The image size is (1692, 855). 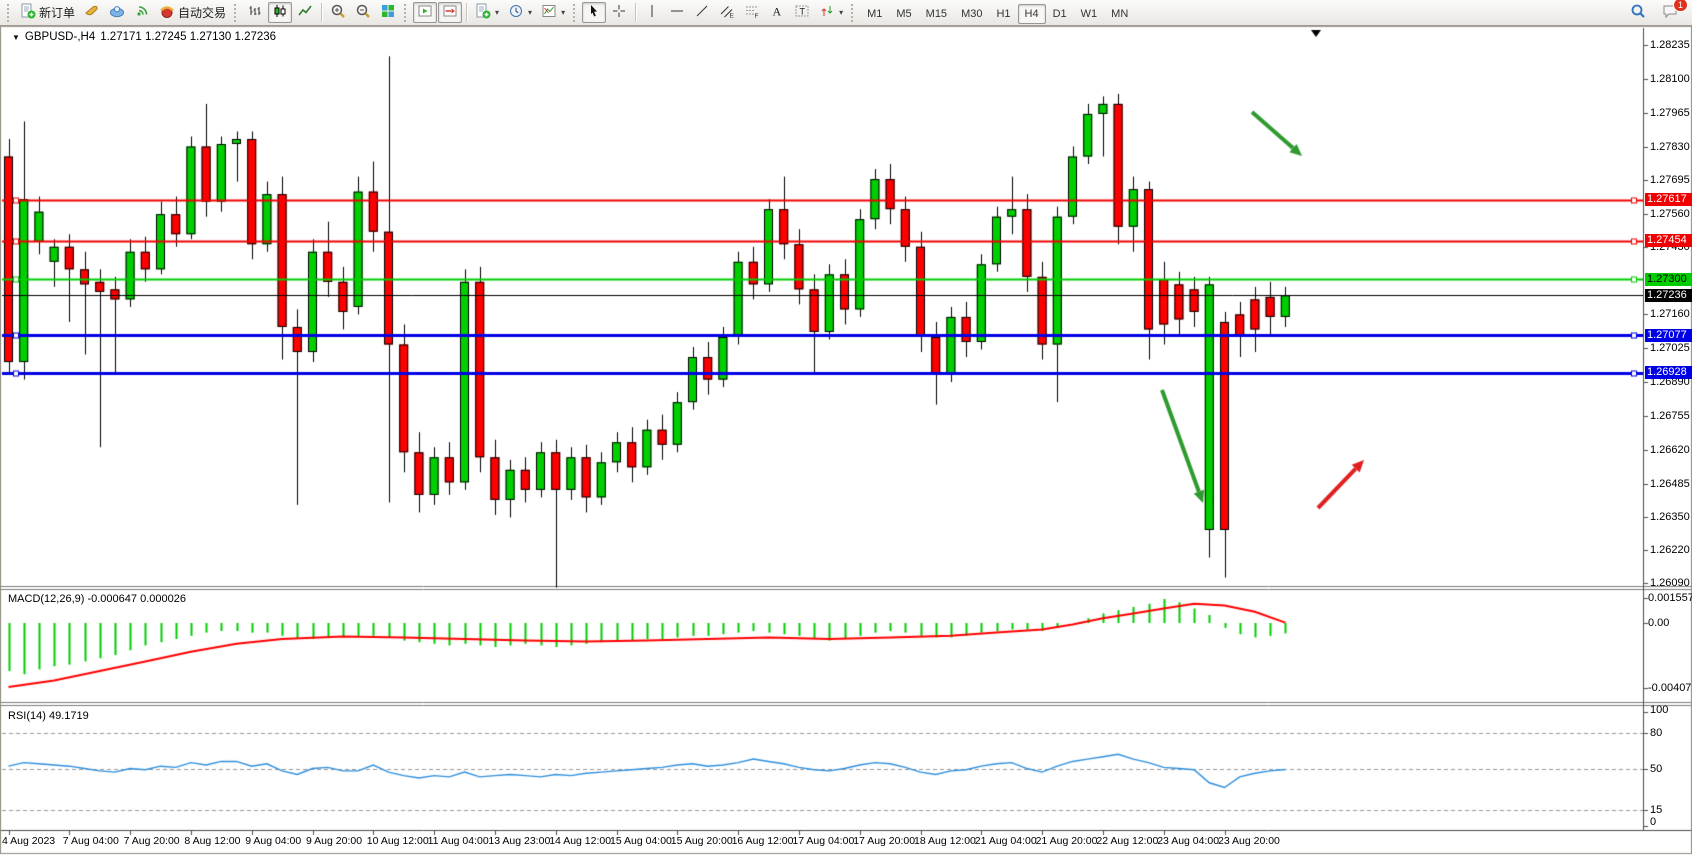 I want to click on horizontal-line-tool-button, so click(x=677, y=12).